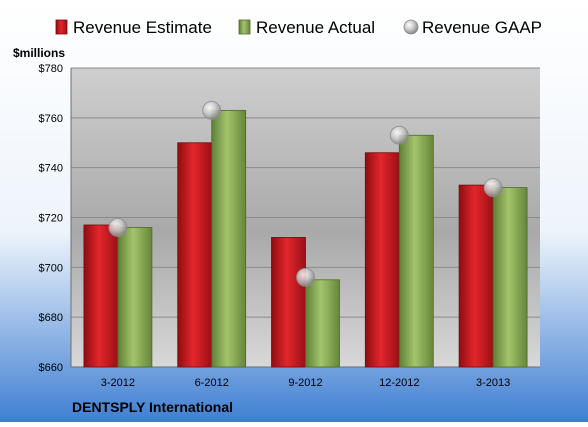 Image resolution: width=588 pixels, height=427 pixels. I want to click on legend-label: Revenue Estimate, so click(142, 27).